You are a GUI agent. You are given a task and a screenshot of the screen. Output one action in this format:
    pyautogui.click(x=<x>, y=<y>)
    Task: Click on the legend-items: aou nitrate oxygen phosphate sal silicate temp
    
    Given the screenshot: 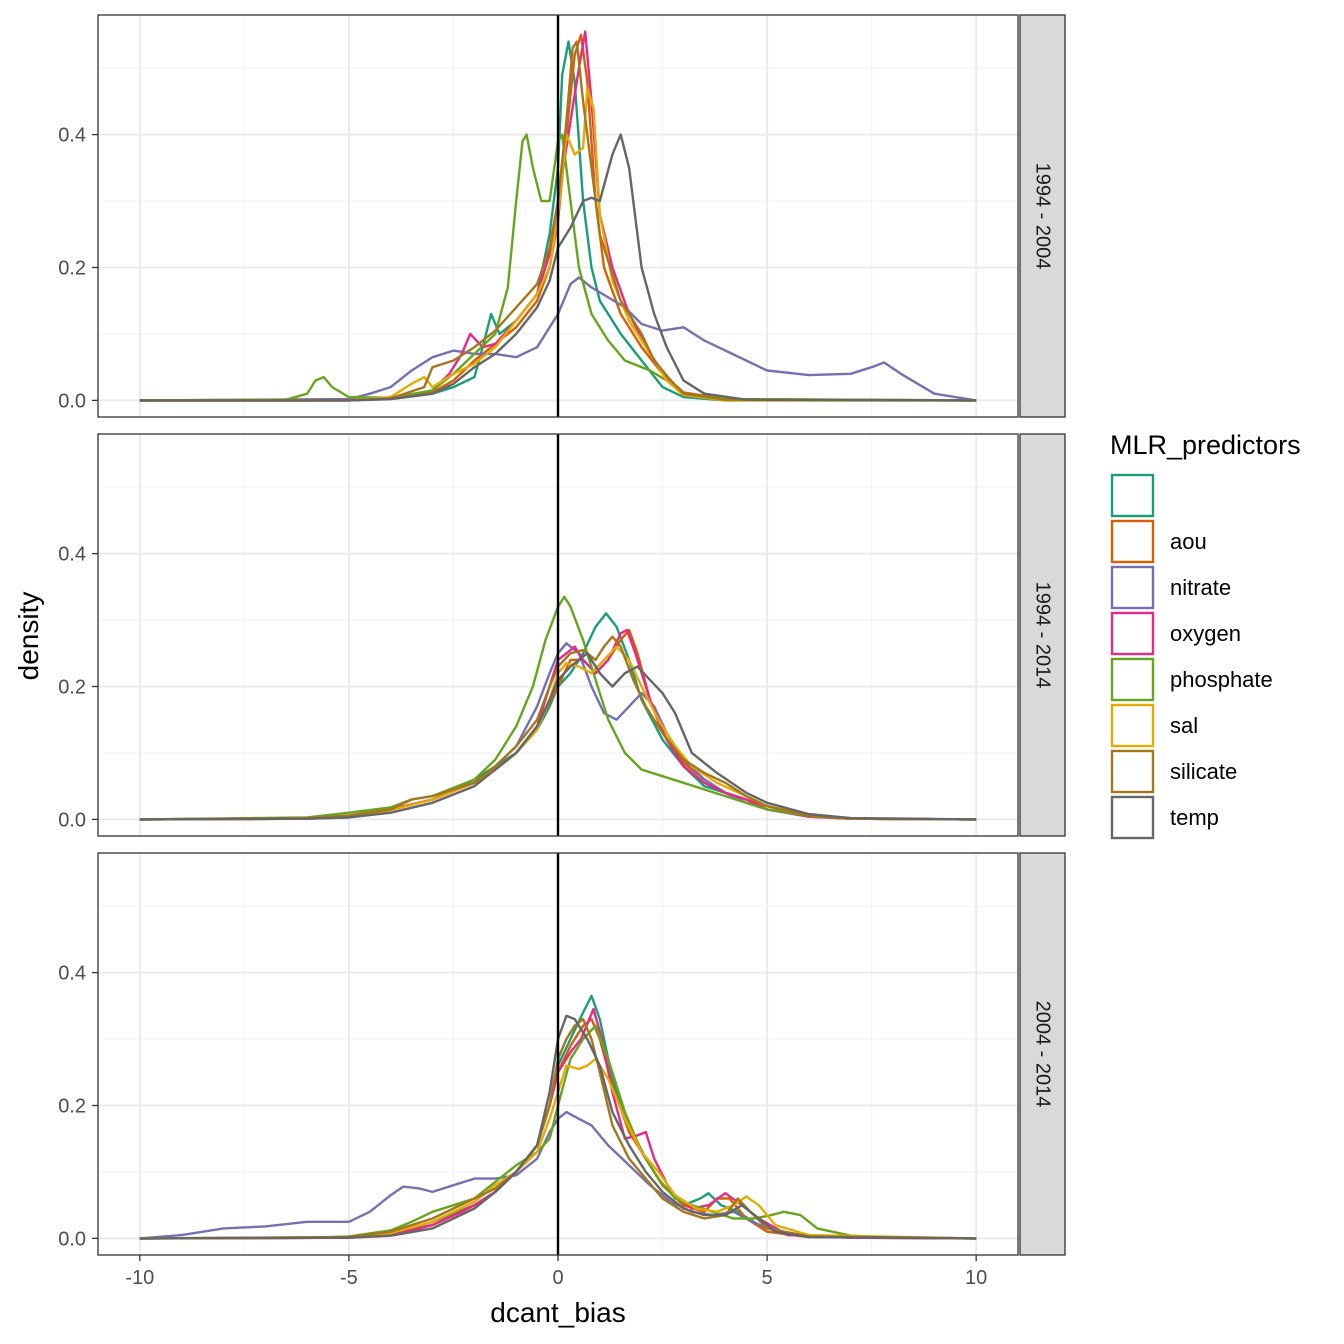 What is the action you would take?
    pyautogui.click(x=1191, y=656)
    